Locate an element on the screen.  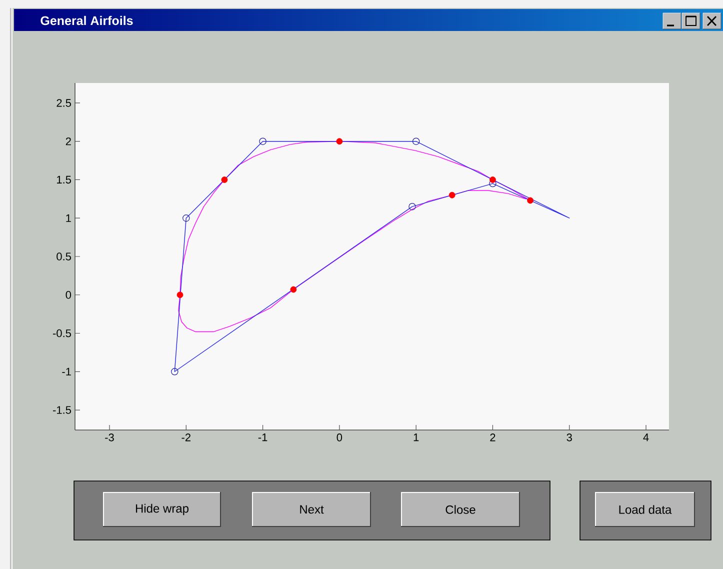
x-tick-label: 0 is located at coordinates (339, 438).